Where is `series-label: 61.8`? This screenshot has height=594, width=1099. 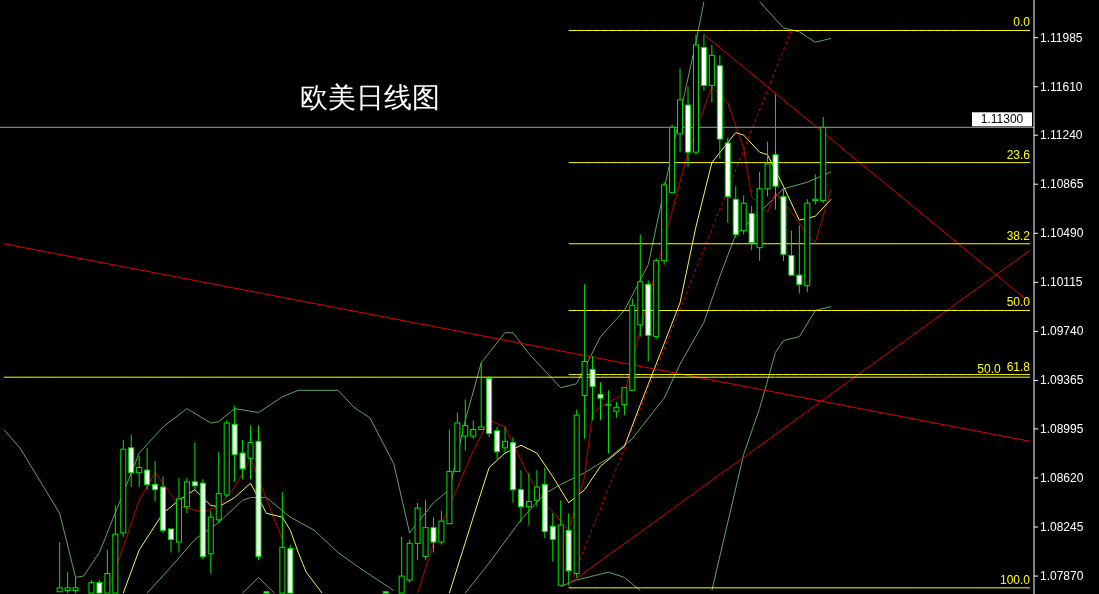
series-label: 61.8 is located at coordinates (1018, 366).